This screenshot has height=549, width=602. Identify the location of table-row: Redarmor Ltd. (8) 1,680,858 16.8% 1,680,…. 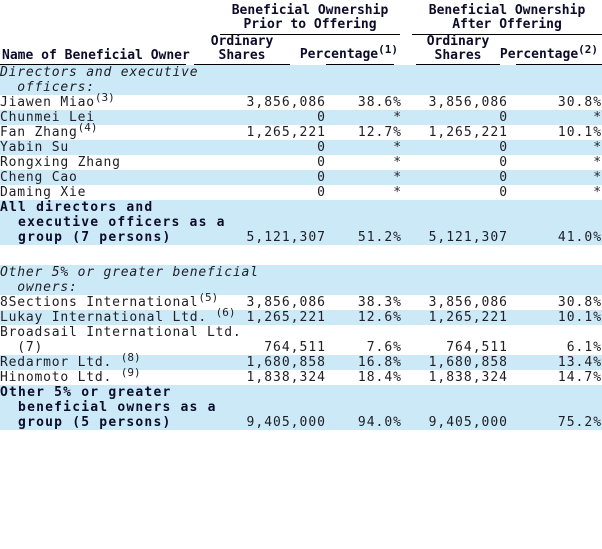
(301, 360).